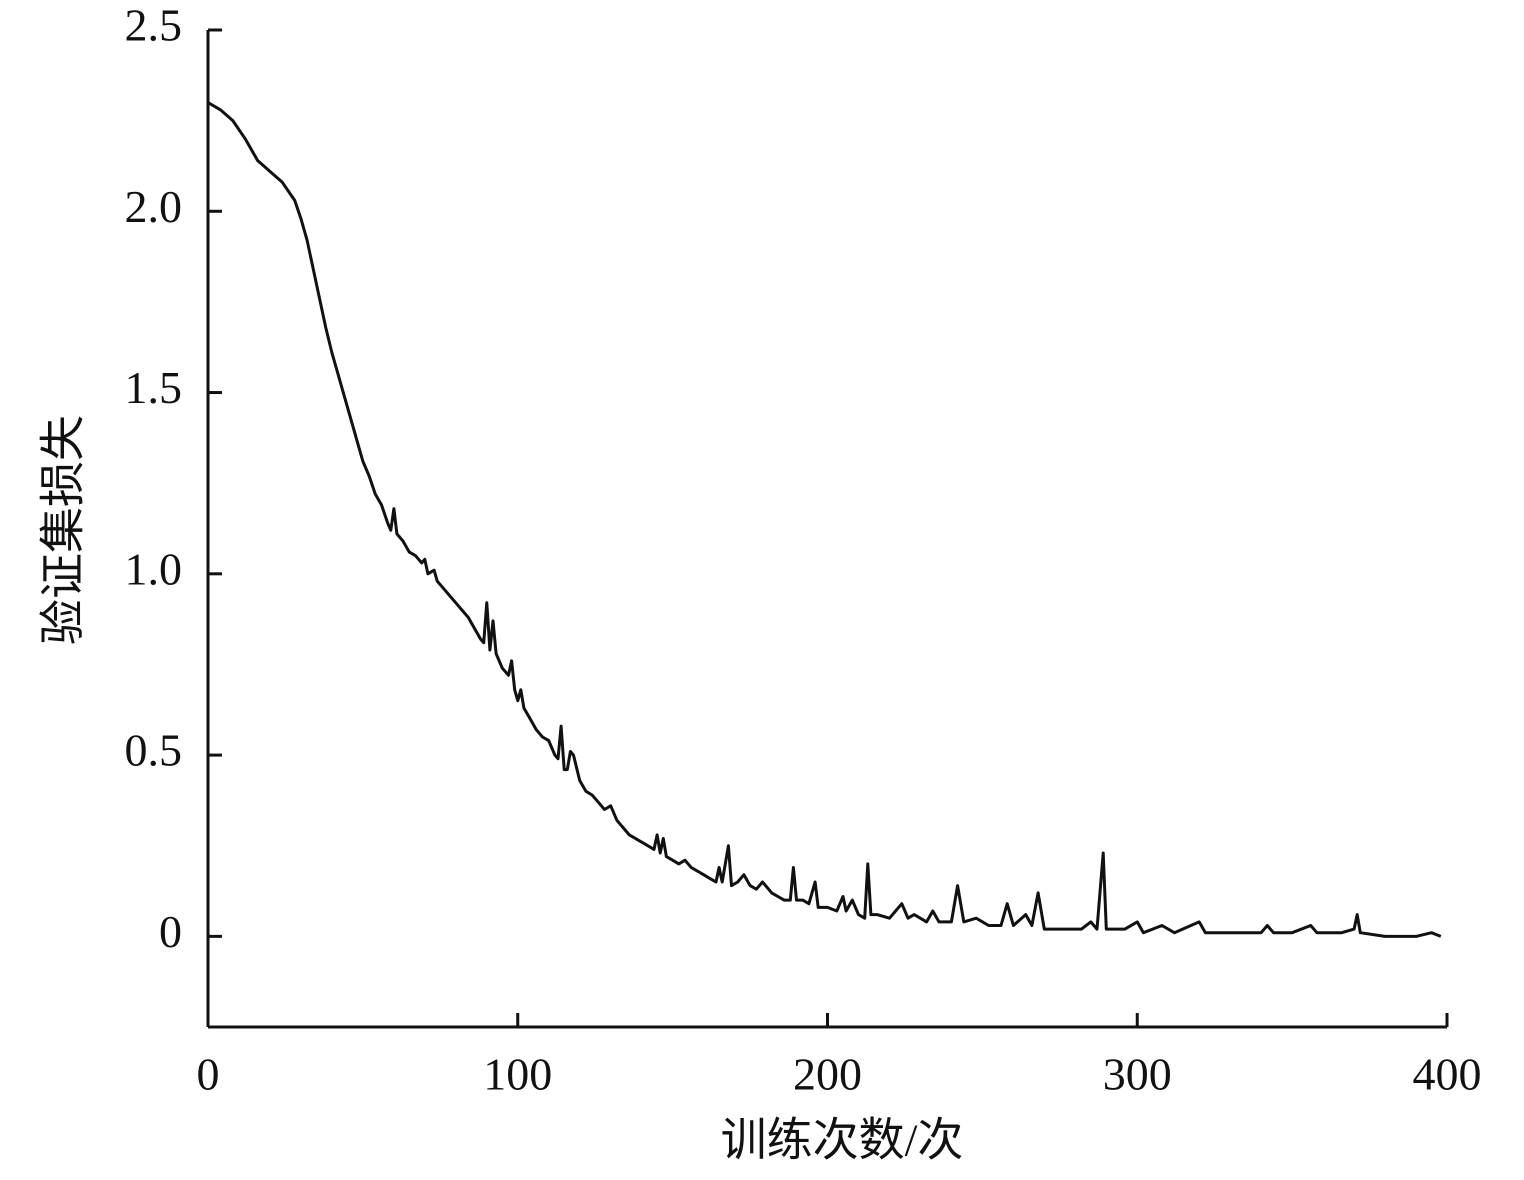 The image size is (1524, 1180). I want to click on x-tick-label: 200, so click(827, 1074).